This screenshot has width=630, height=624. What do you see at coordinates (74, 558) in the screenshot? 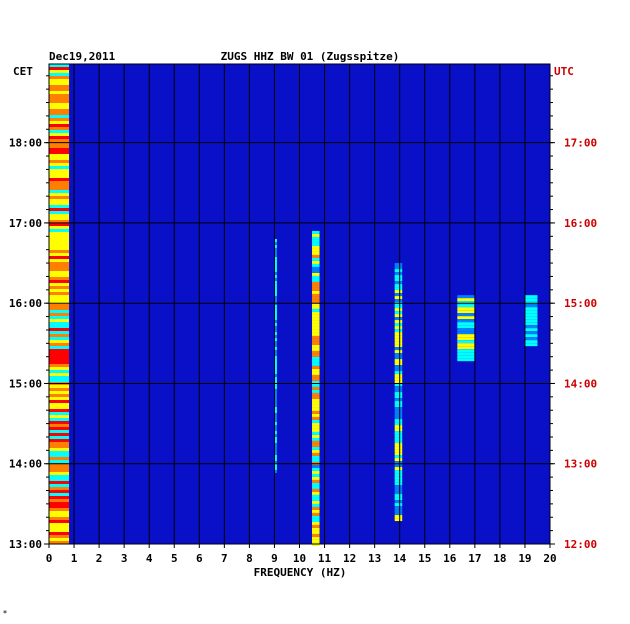
I see `x-tick-label: 1` at bounding box center [74, 558].